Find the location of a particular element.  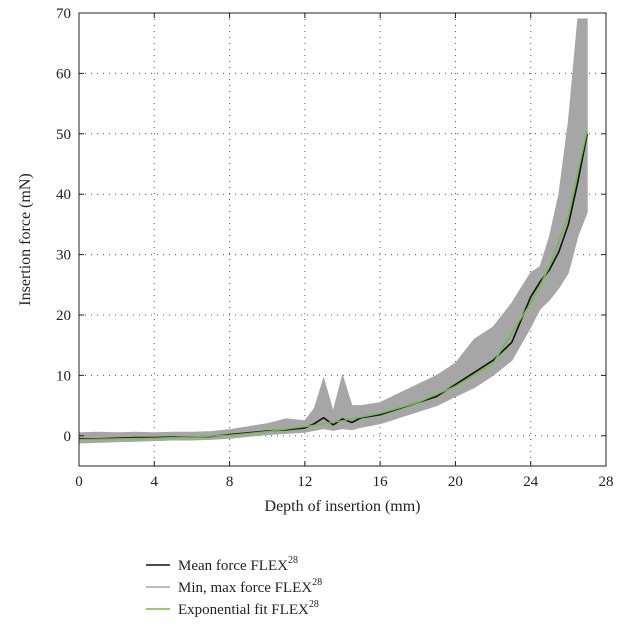

legend-exponential-fit-superscript: 28 is located at coordinates (314, 604).